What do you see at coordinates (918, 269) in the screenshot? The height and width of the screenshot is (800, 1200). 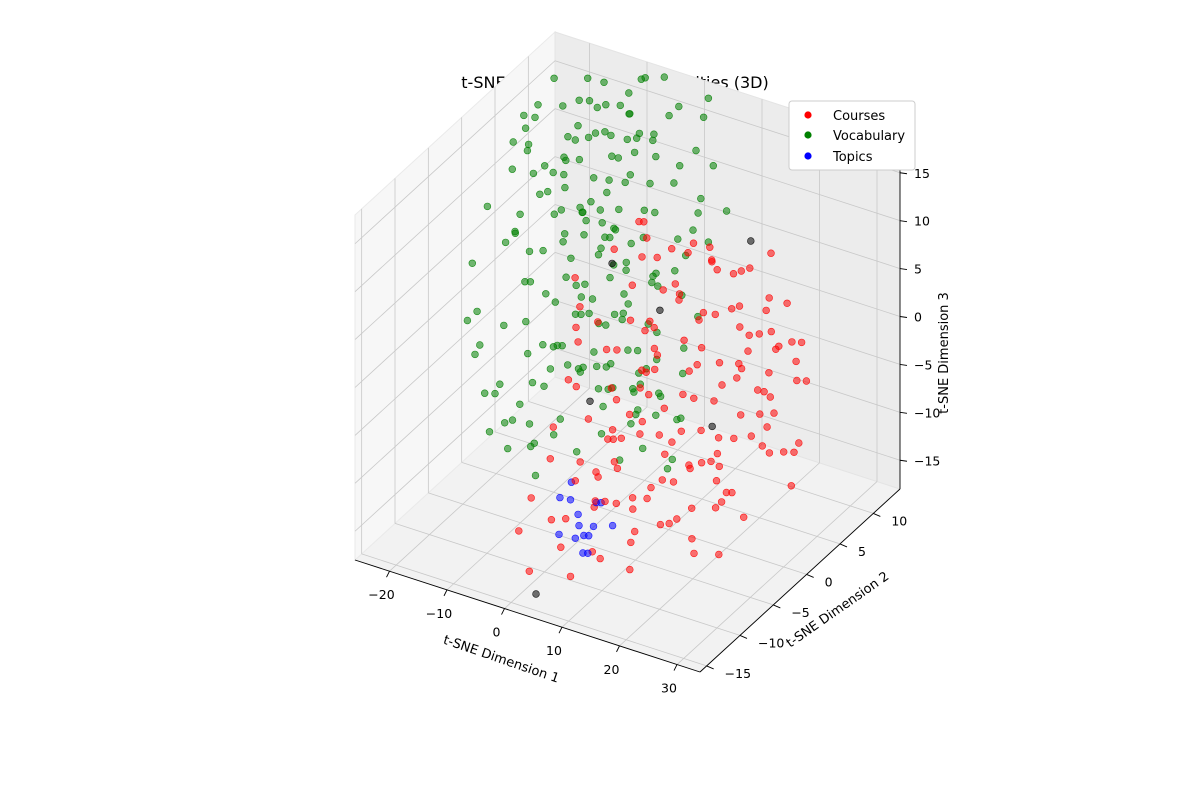 I see `z-tick-label: 5` at bounding box center [918, 269].